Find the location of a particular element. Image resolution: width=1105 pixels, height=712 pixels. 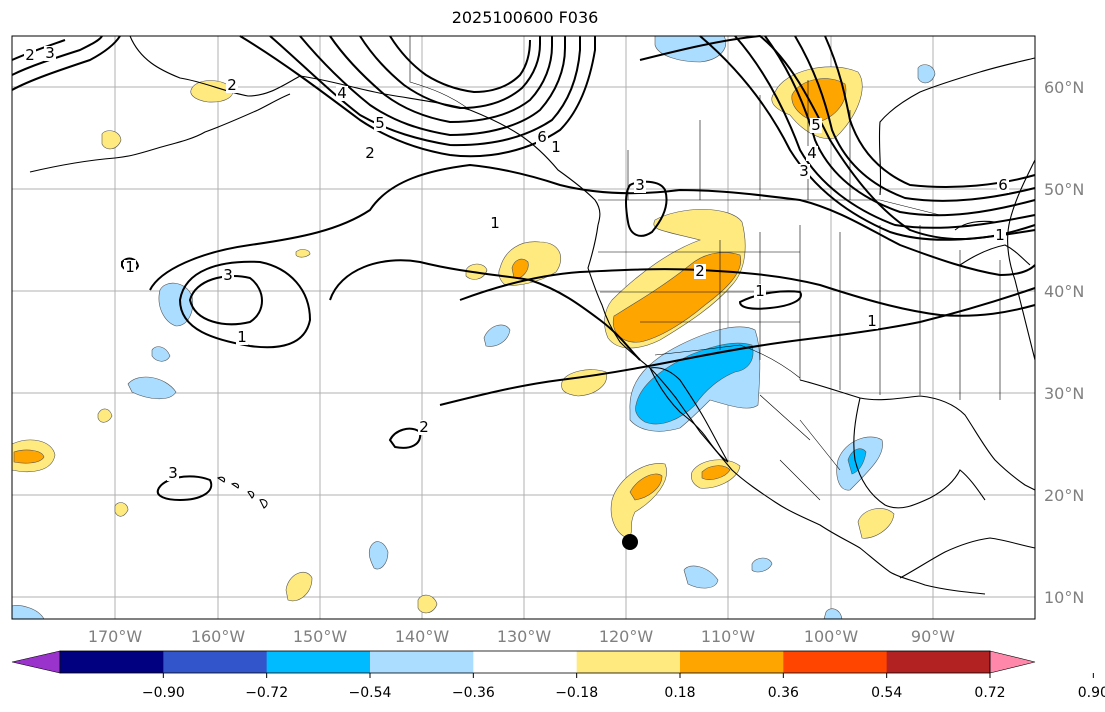

contour-2-western is located at coordinates (245, 304).